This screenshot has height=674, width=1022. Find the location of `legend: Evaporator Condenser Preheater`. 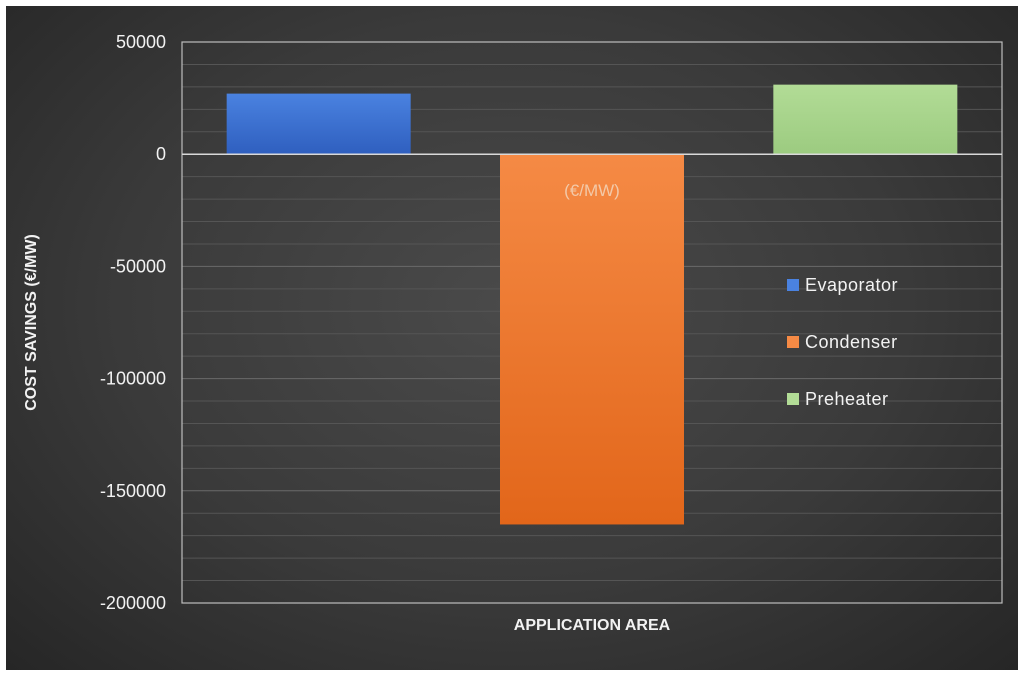

legend: Evaporator Condenser Preheater is located at coordinates (842, 342).